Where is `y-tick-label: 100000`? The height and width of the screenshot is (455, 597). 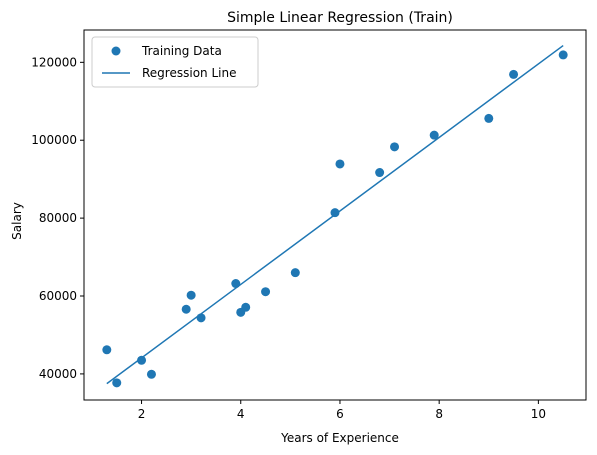 y-tick-label: 100000 is located at coordinates (54, 140).